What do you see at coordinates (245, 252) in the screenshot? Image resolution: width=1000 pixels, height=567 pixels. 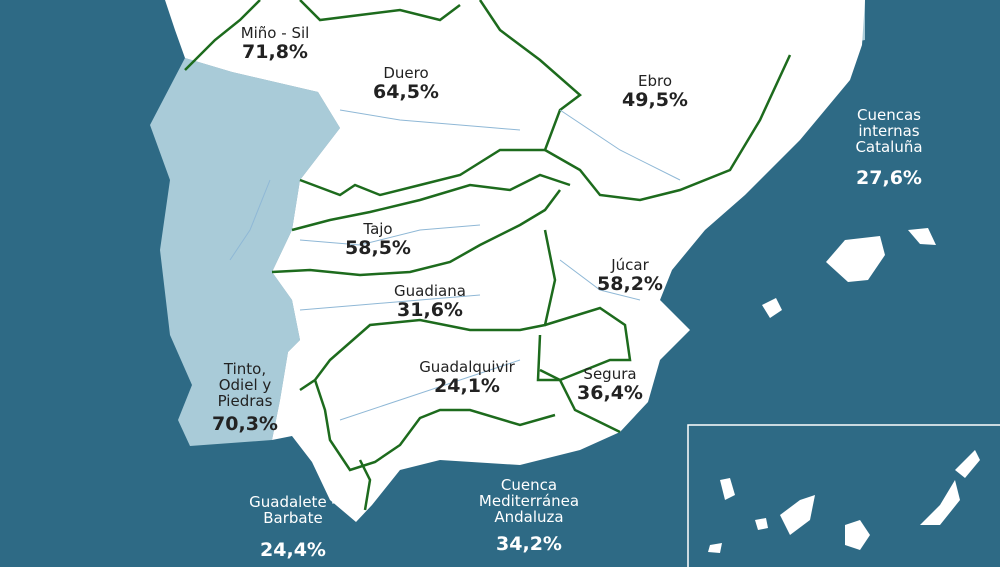 I see `portugal-region` at bounding box center [245, 252].